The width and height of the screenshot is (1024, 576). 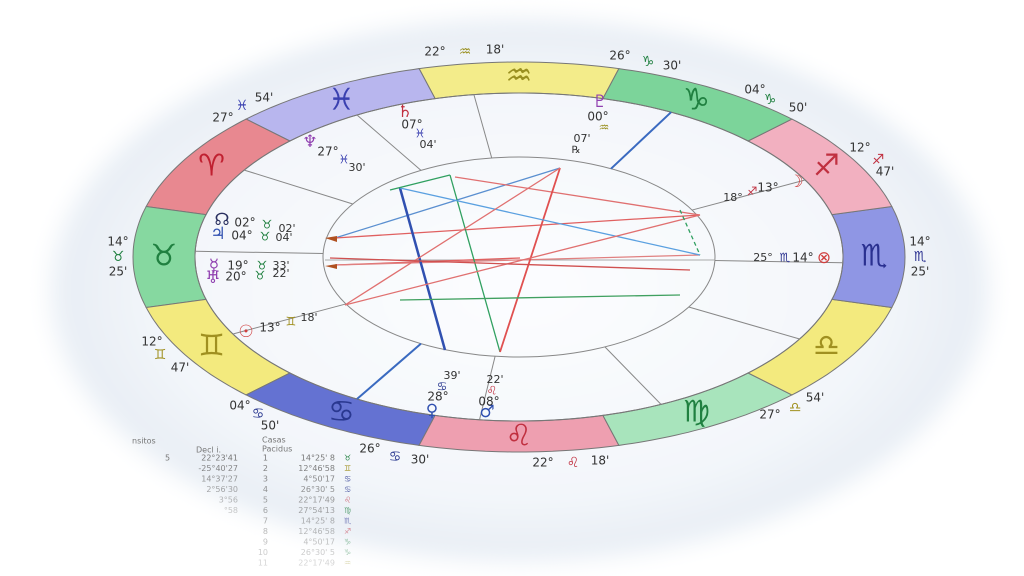 I want to click on table-cell: 2°56'30, so click(x=222, y=489).